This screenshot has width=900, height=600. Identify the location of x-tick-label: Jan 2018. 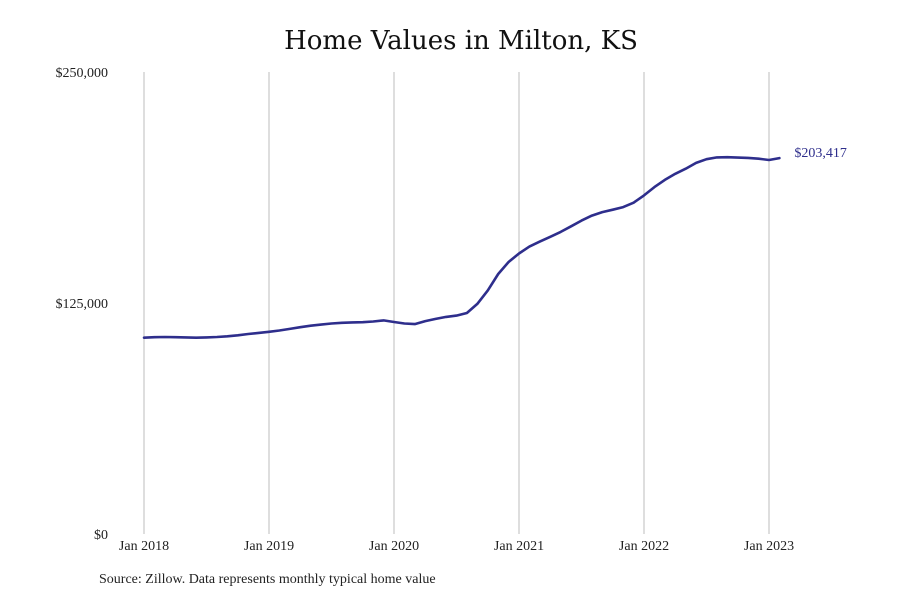
(144, 546).